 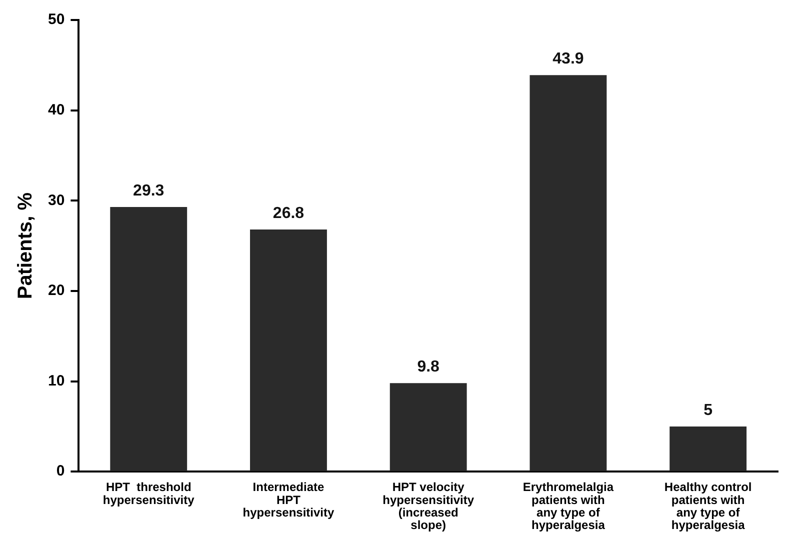 I want to click on y-tick-label: 10, so click(x=56, y=381).